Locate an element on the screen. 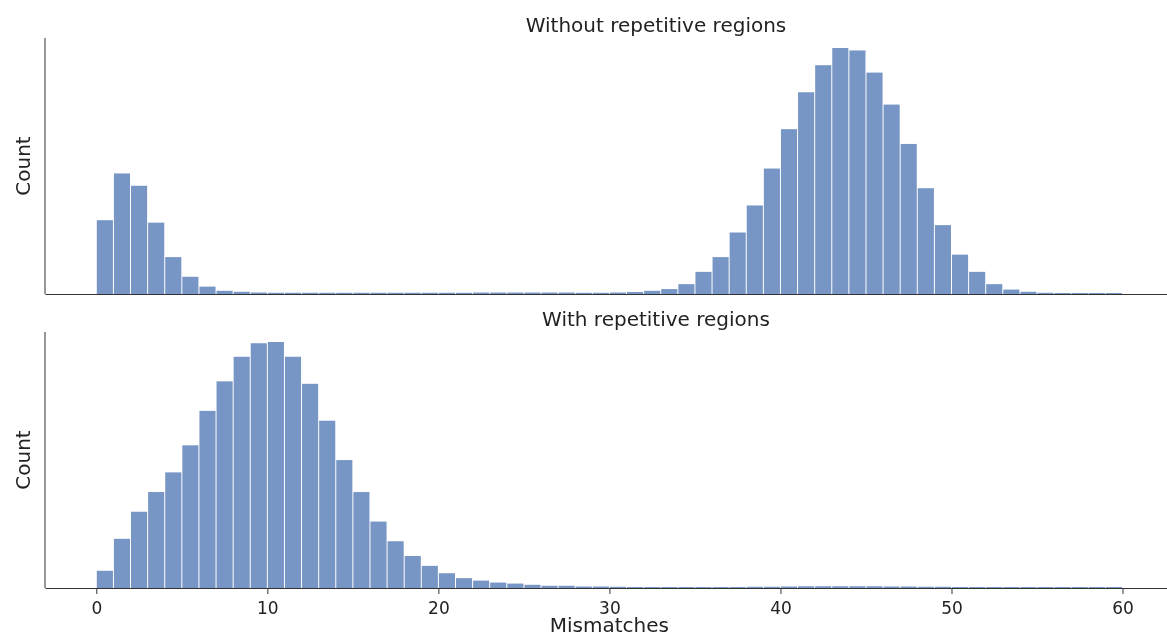 The width and height of the screenshot is (1167, 634). x-tick-label: 20 is located at coordinates (439, 608).